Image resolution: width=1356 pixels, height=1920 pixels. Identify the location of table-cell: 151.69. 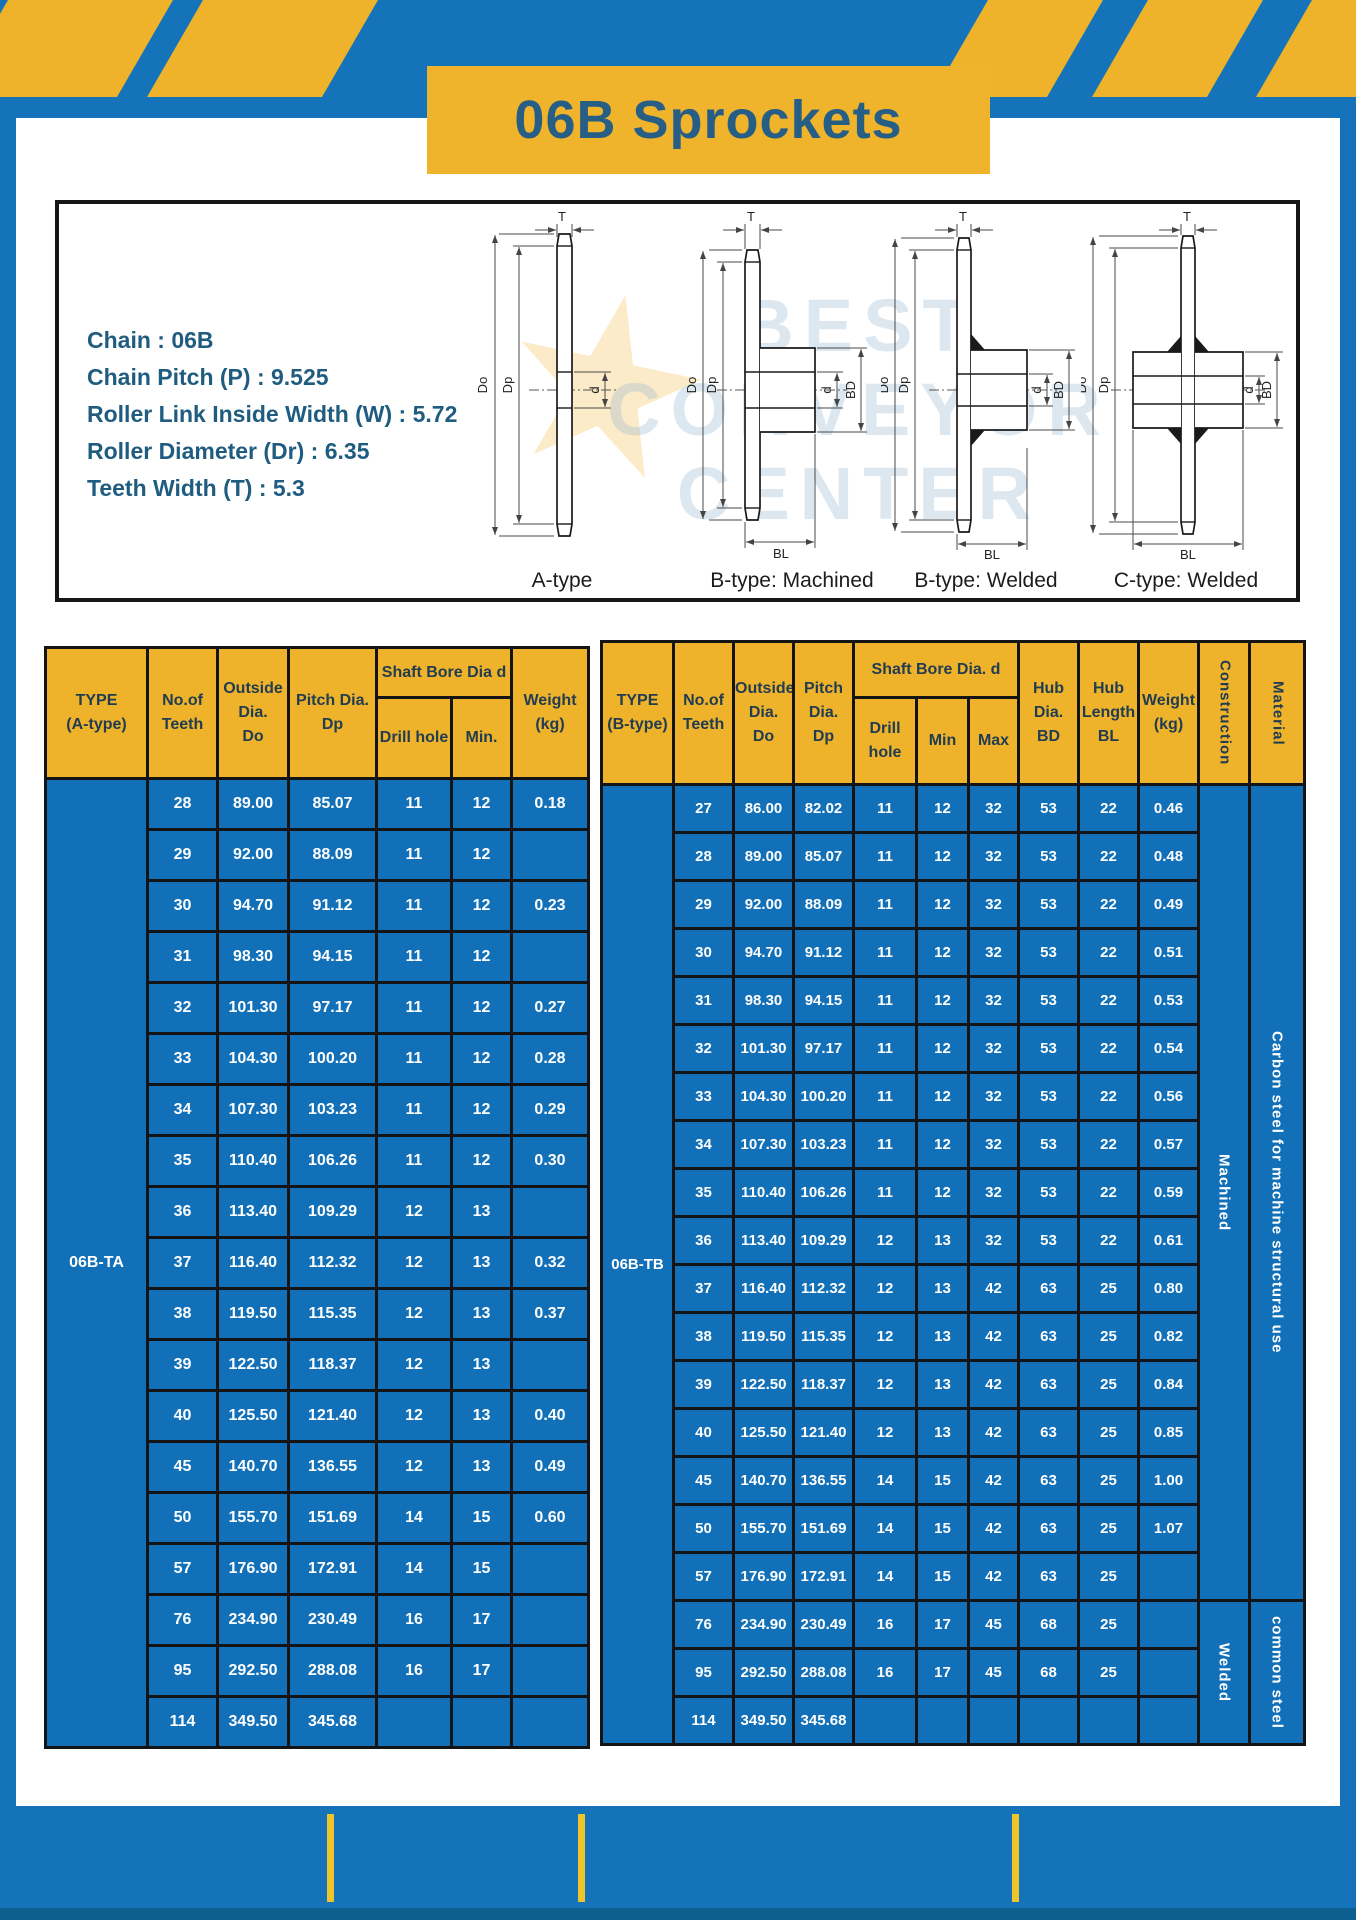
(823, 1528).